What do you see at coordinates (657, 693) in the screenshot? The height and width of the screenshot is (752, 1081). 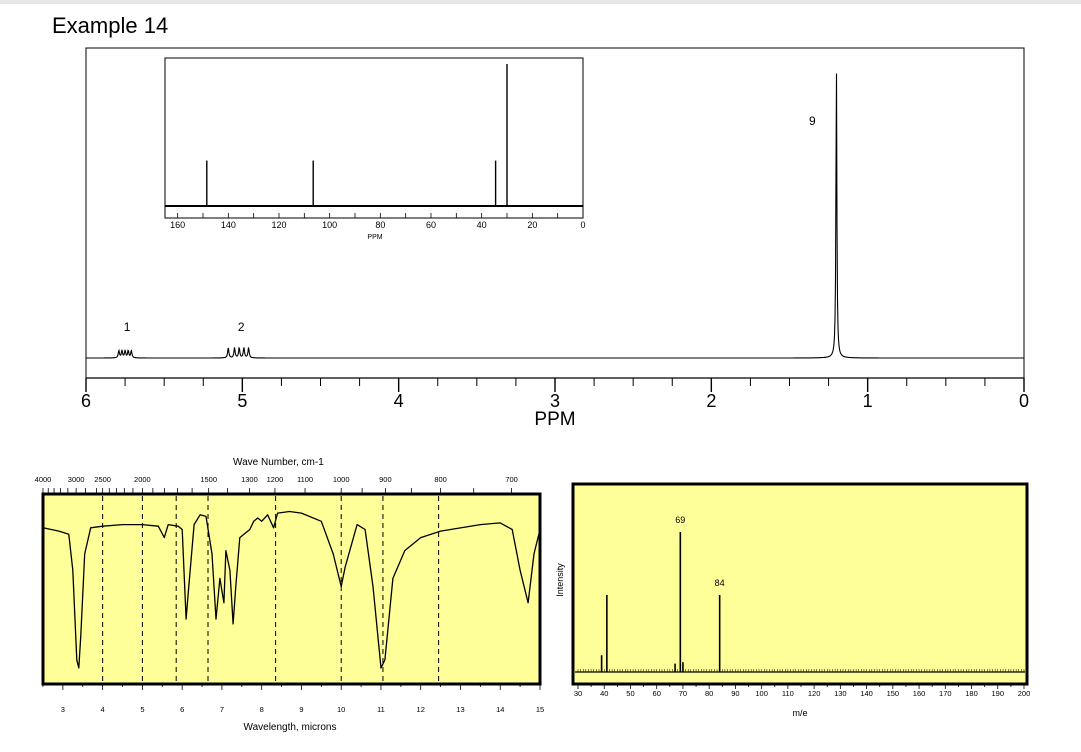 I see `ms-tick-label: 60` at bounding box center [657, 693].